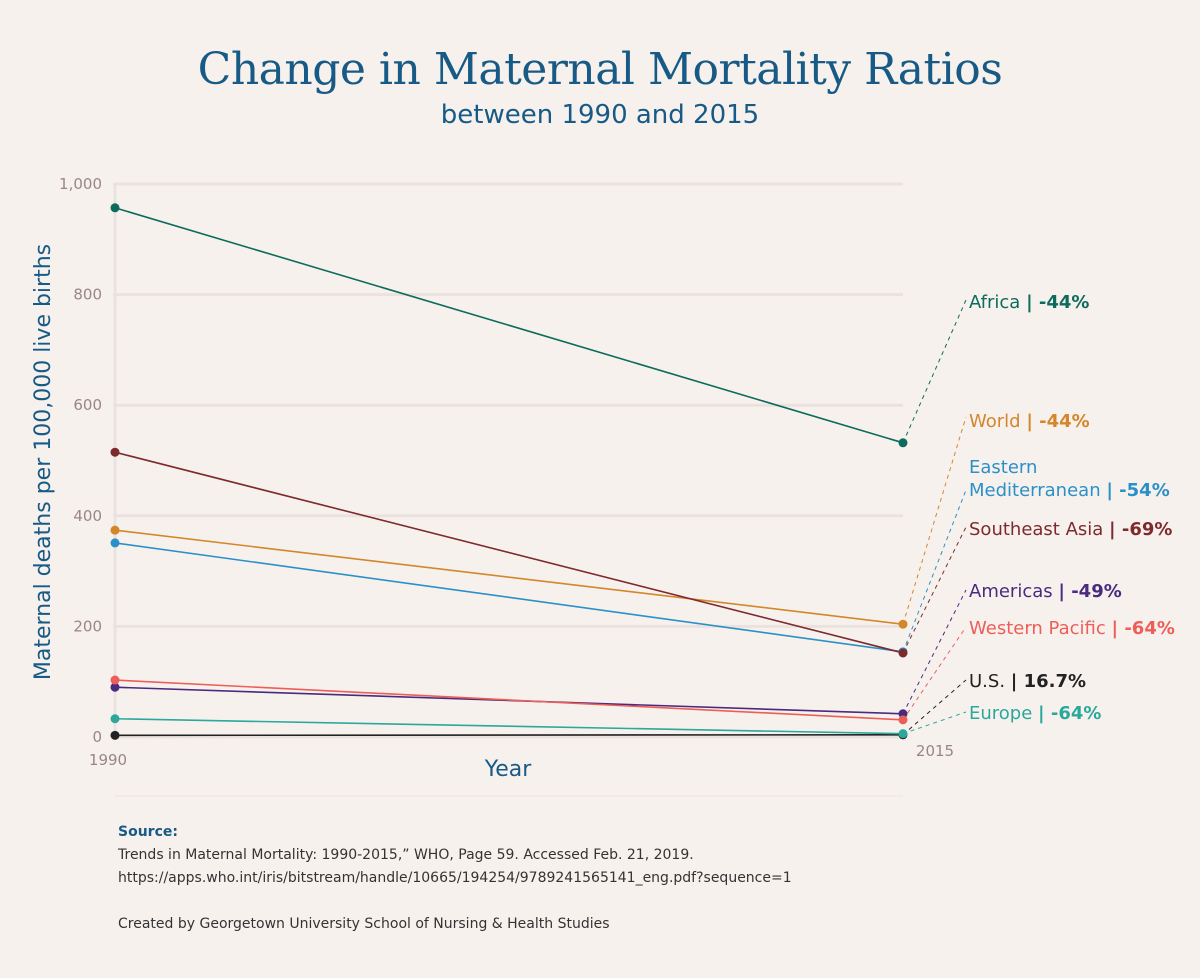 The image size is (1200, 978). I want to click on series-label: Mediterranean | -54%, so click(1069, 490).